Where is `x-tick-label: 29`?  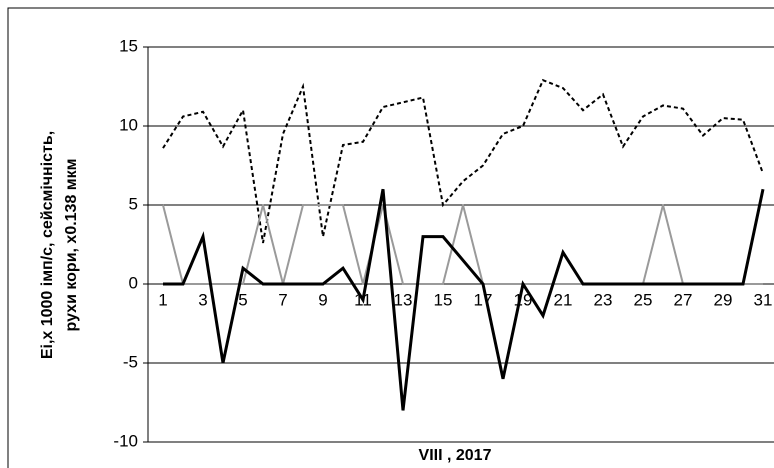 x-tick-label: 29 is located at coordinates (723, 299).